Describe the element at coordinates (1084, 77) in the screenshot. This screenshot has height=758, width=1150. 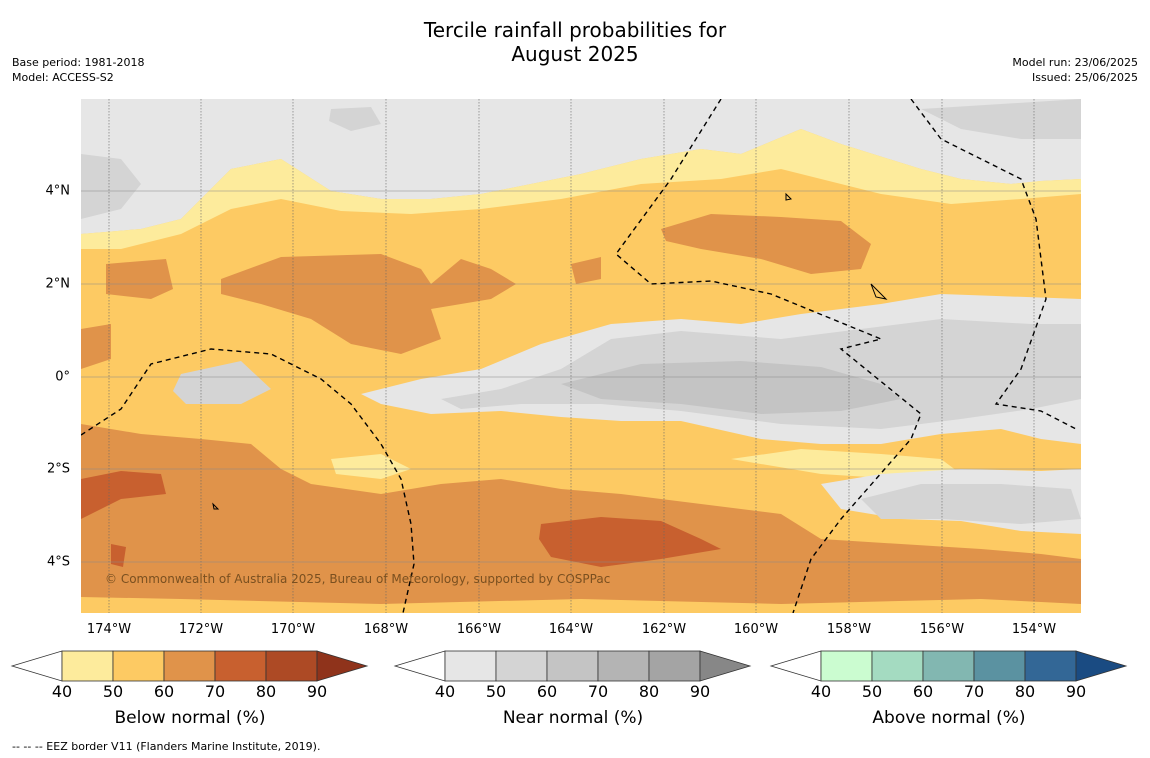
I see `issued-date: Issued: 25/06/2025` at that location.